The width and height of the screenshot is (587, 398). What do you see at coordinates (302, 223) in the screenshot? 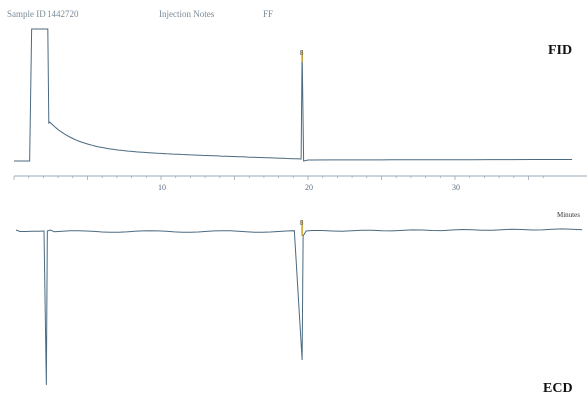
I see `ecd-peak-label: 8` at bounding box center [302, 223].